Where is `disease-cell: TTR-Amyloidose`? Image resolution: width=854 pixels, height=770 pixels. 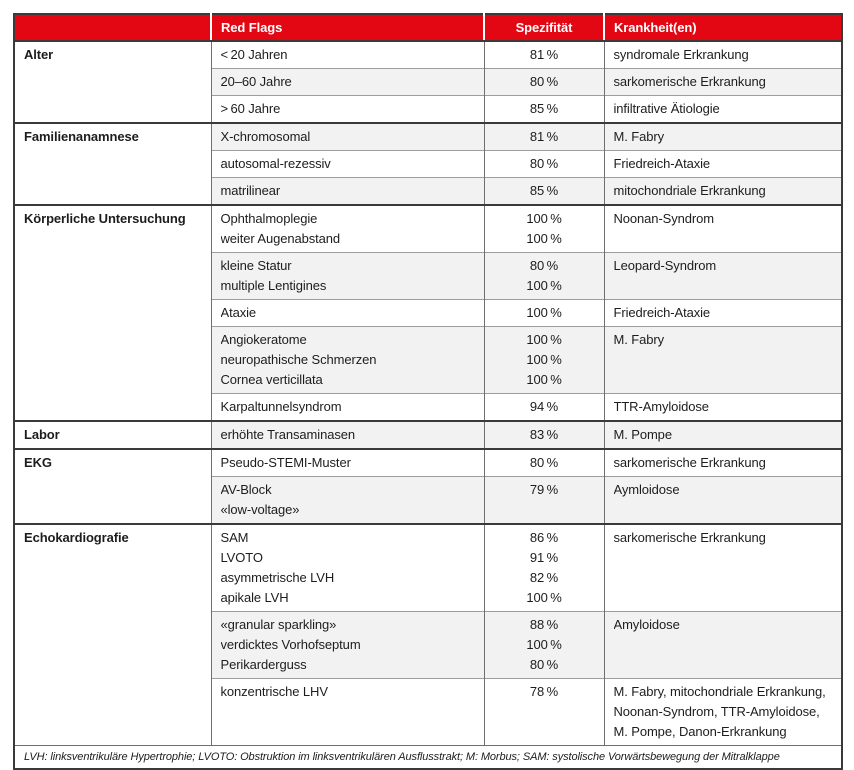
disease-cell: TTR-Amyloidose is located at coordinates (722, 407).